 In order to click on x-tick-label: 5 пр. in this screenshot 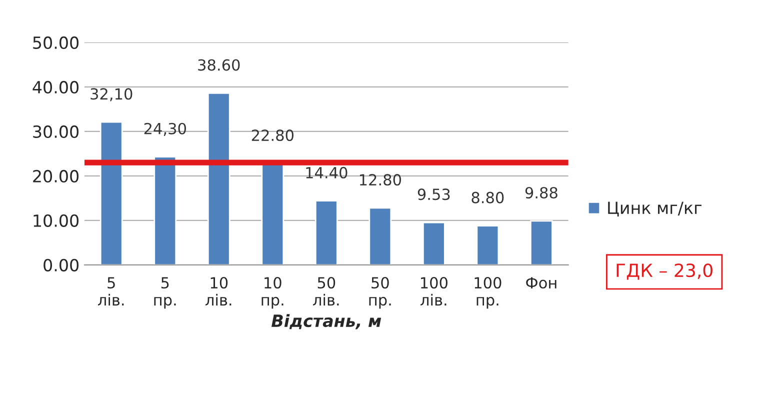, I will do `click(165, 293)`.